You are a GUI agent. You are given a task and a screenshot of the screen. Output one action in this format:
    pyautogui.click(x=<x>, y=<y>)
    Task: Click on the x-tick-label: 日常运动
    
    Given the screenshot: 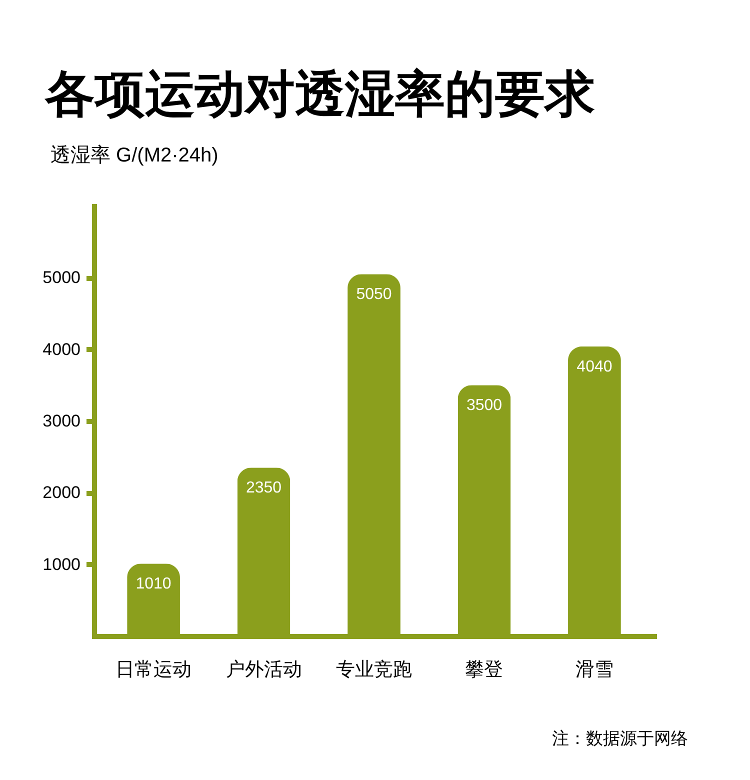 What is the action you would take?
    pyautogui.click(x=154, y=670)
    